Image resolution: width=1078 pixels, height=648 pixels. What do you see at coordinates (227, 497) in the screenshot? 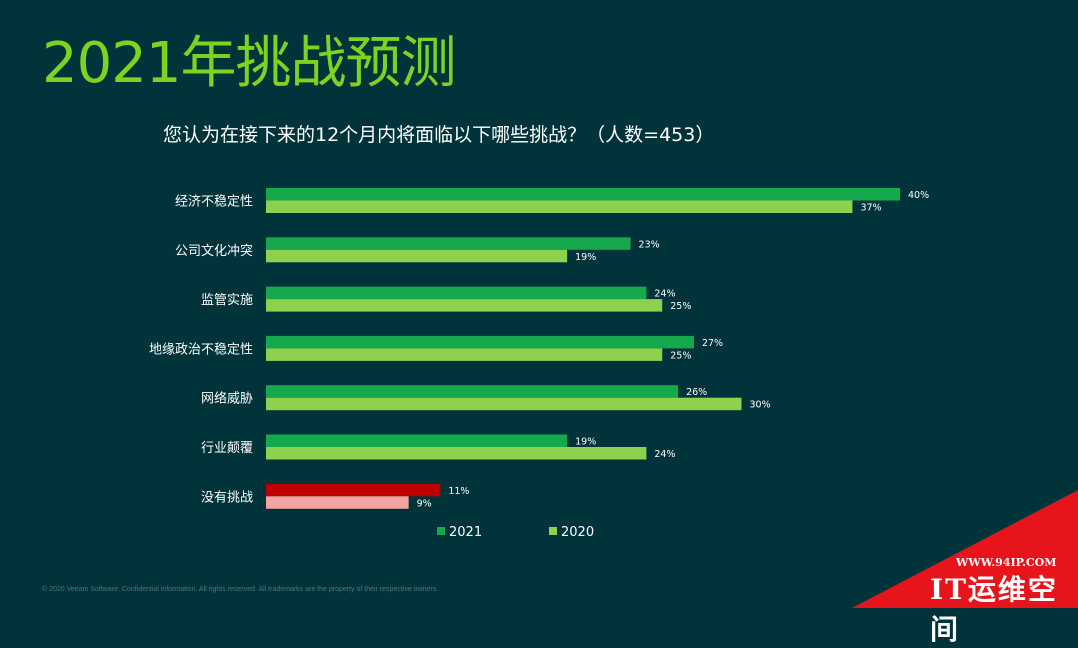
I see `category-label: 没有挑战` at bounding box center [227, 497].